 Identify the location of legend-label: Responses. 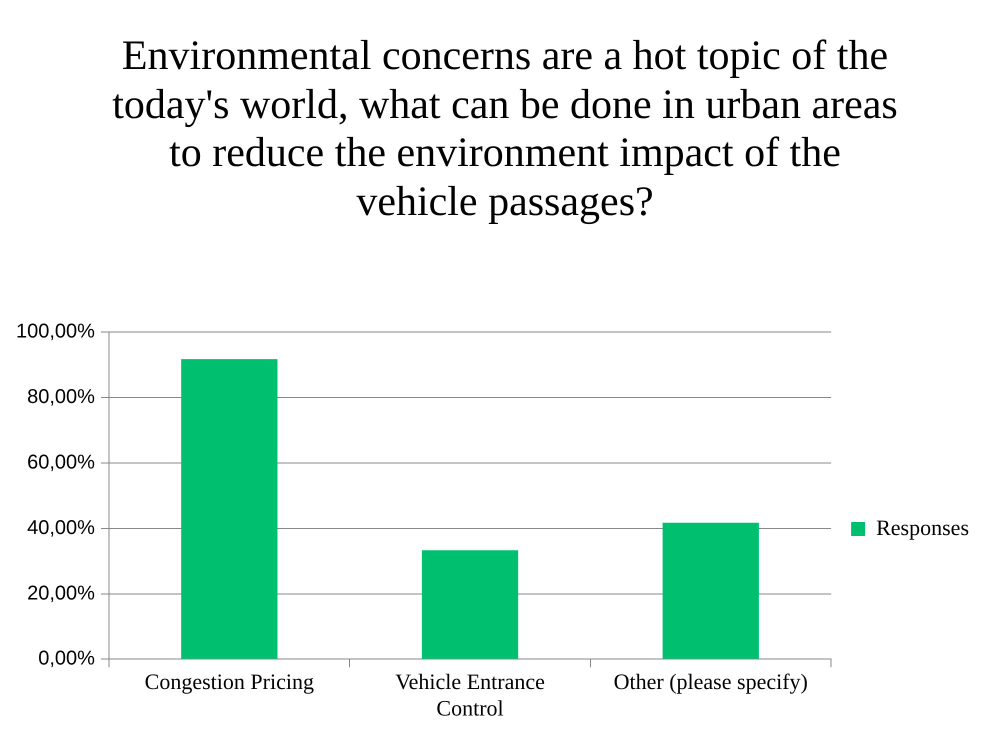
(923, 527).